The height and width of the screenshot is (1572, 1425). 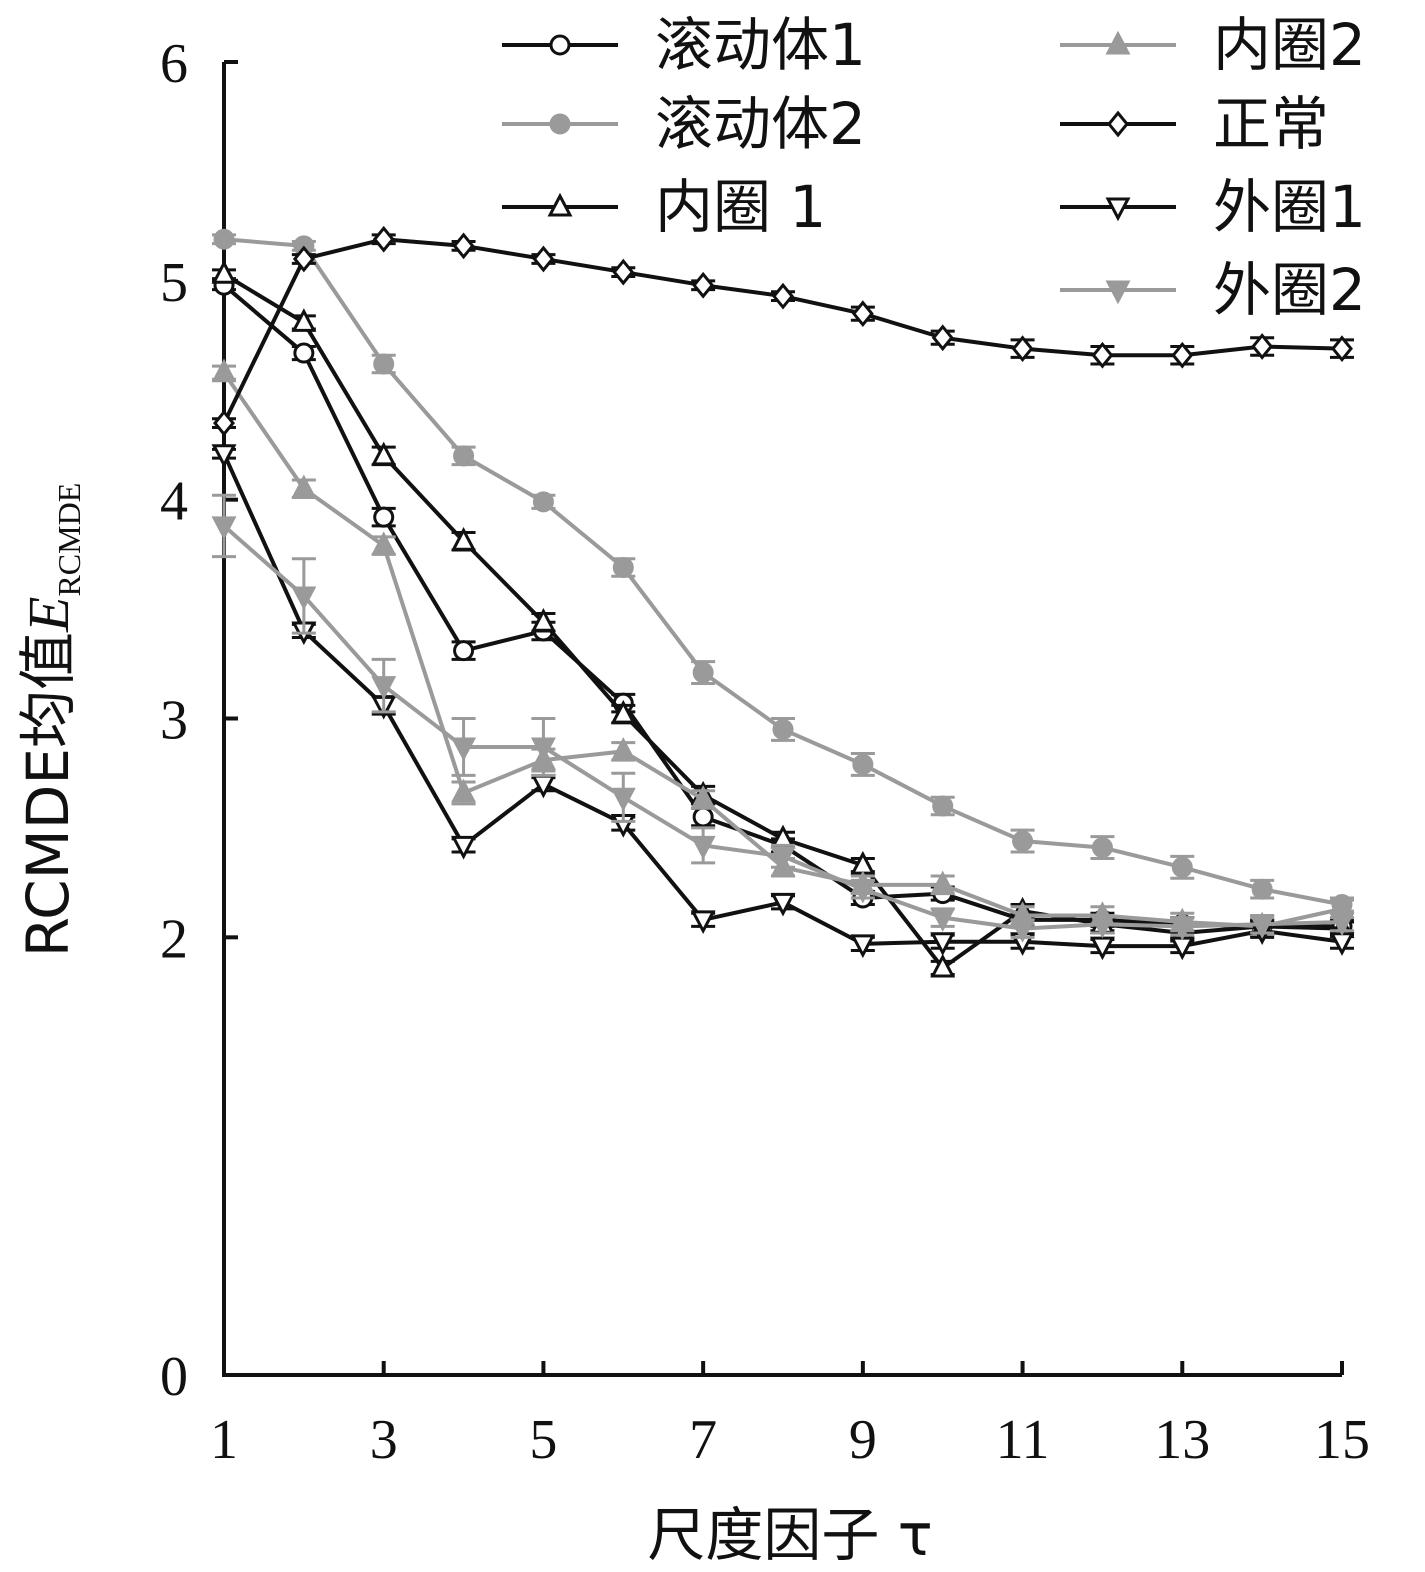 What do you see at coordinates (863, 1440) in the screenshot?
I see `x-tick-label: 9` at bounding box center [863, 1440].